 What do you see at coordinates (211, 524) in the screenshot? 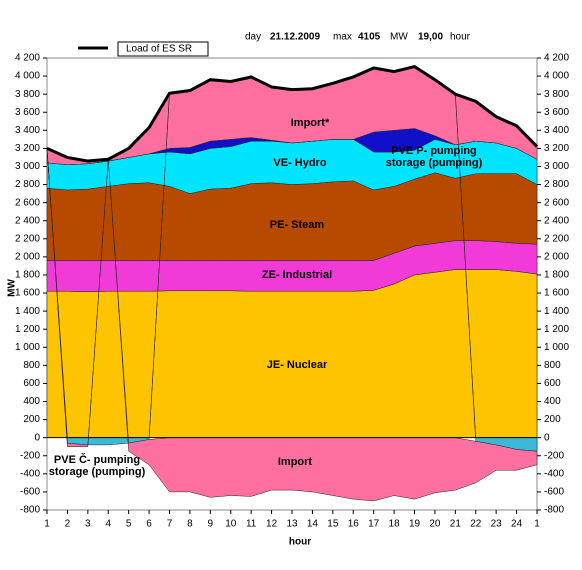
I see `x-tick-label: 9` at bounding box center [211, 524].